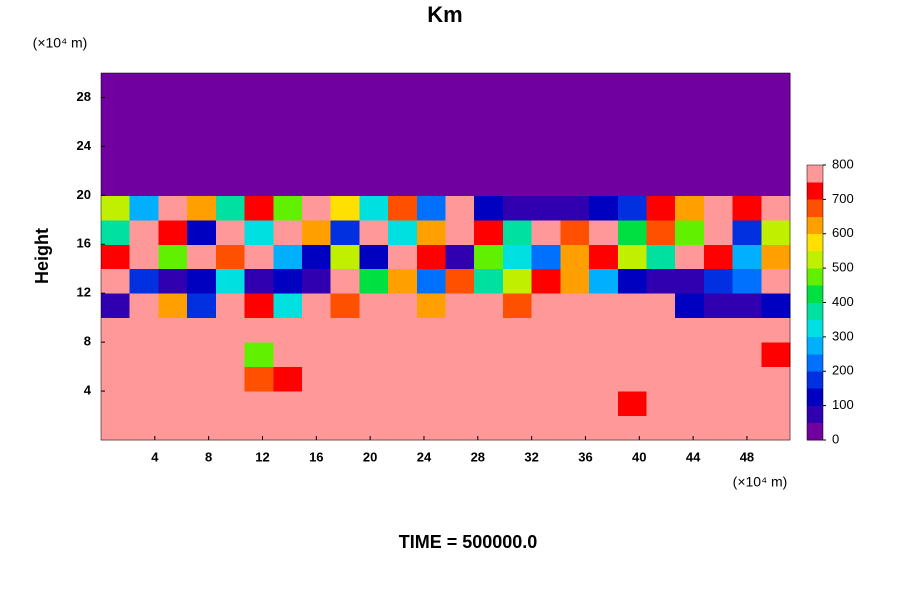 The height and width of the screenshot is (600, 900). Describe the element at coordinates (478, 456) in the screenshot. I see `x-tick-label: 28` at that location.